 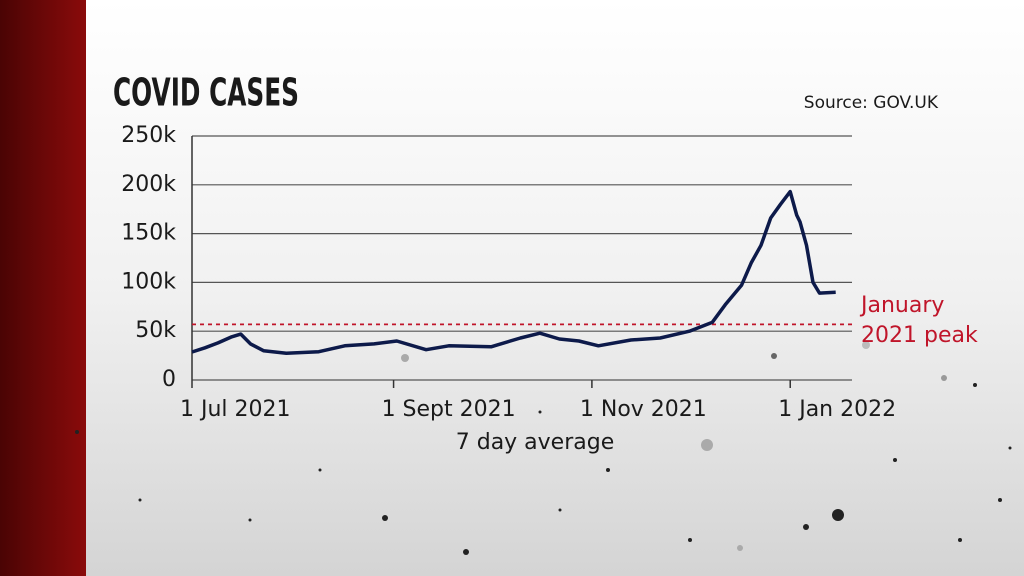 I want to click on x-tick-label: 1 Jan 2022, so click(x=837, y=409).